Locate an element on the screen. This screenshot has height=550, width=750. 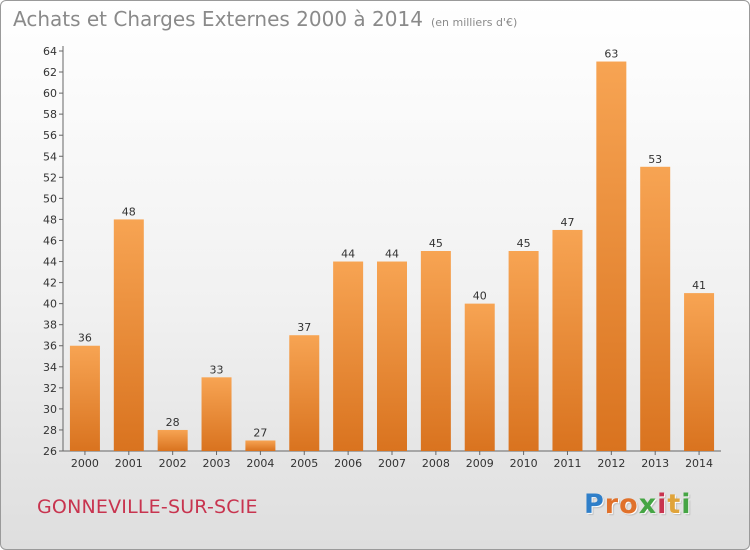
data-label: 28 is located at coordinates (173, 422).